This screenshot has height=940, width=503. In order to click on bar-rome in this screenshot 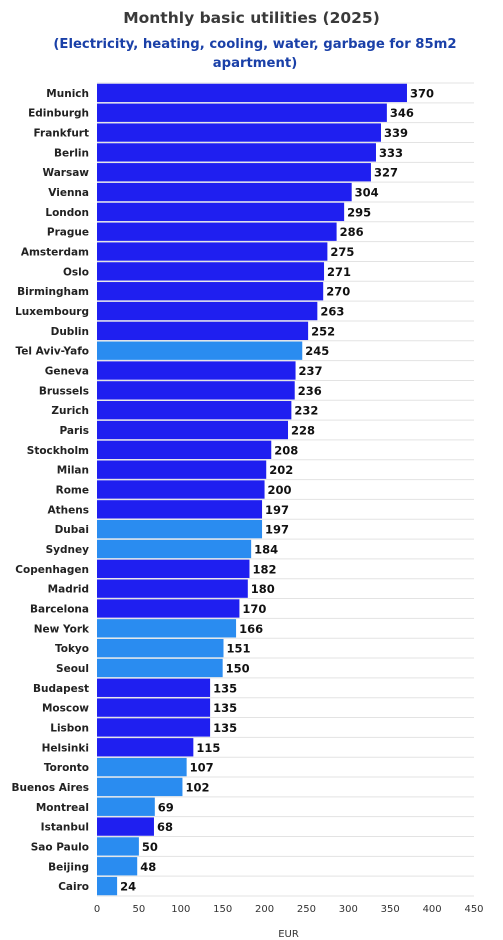, I will do `click(181, 489)`.